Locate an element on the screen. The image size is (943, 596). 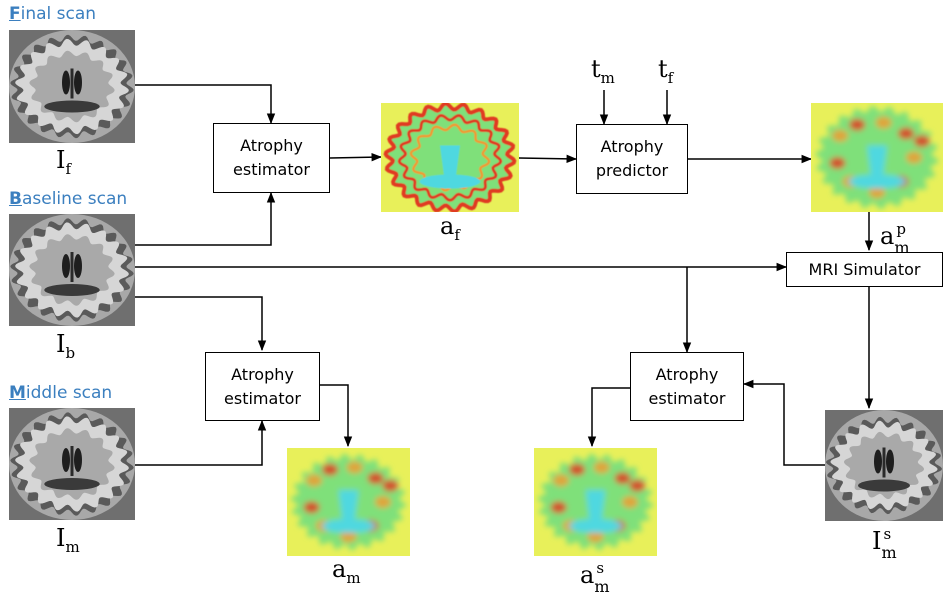
atrophy-estimator-bottom-right-line2: estimator is located at coordinates (687, 398).